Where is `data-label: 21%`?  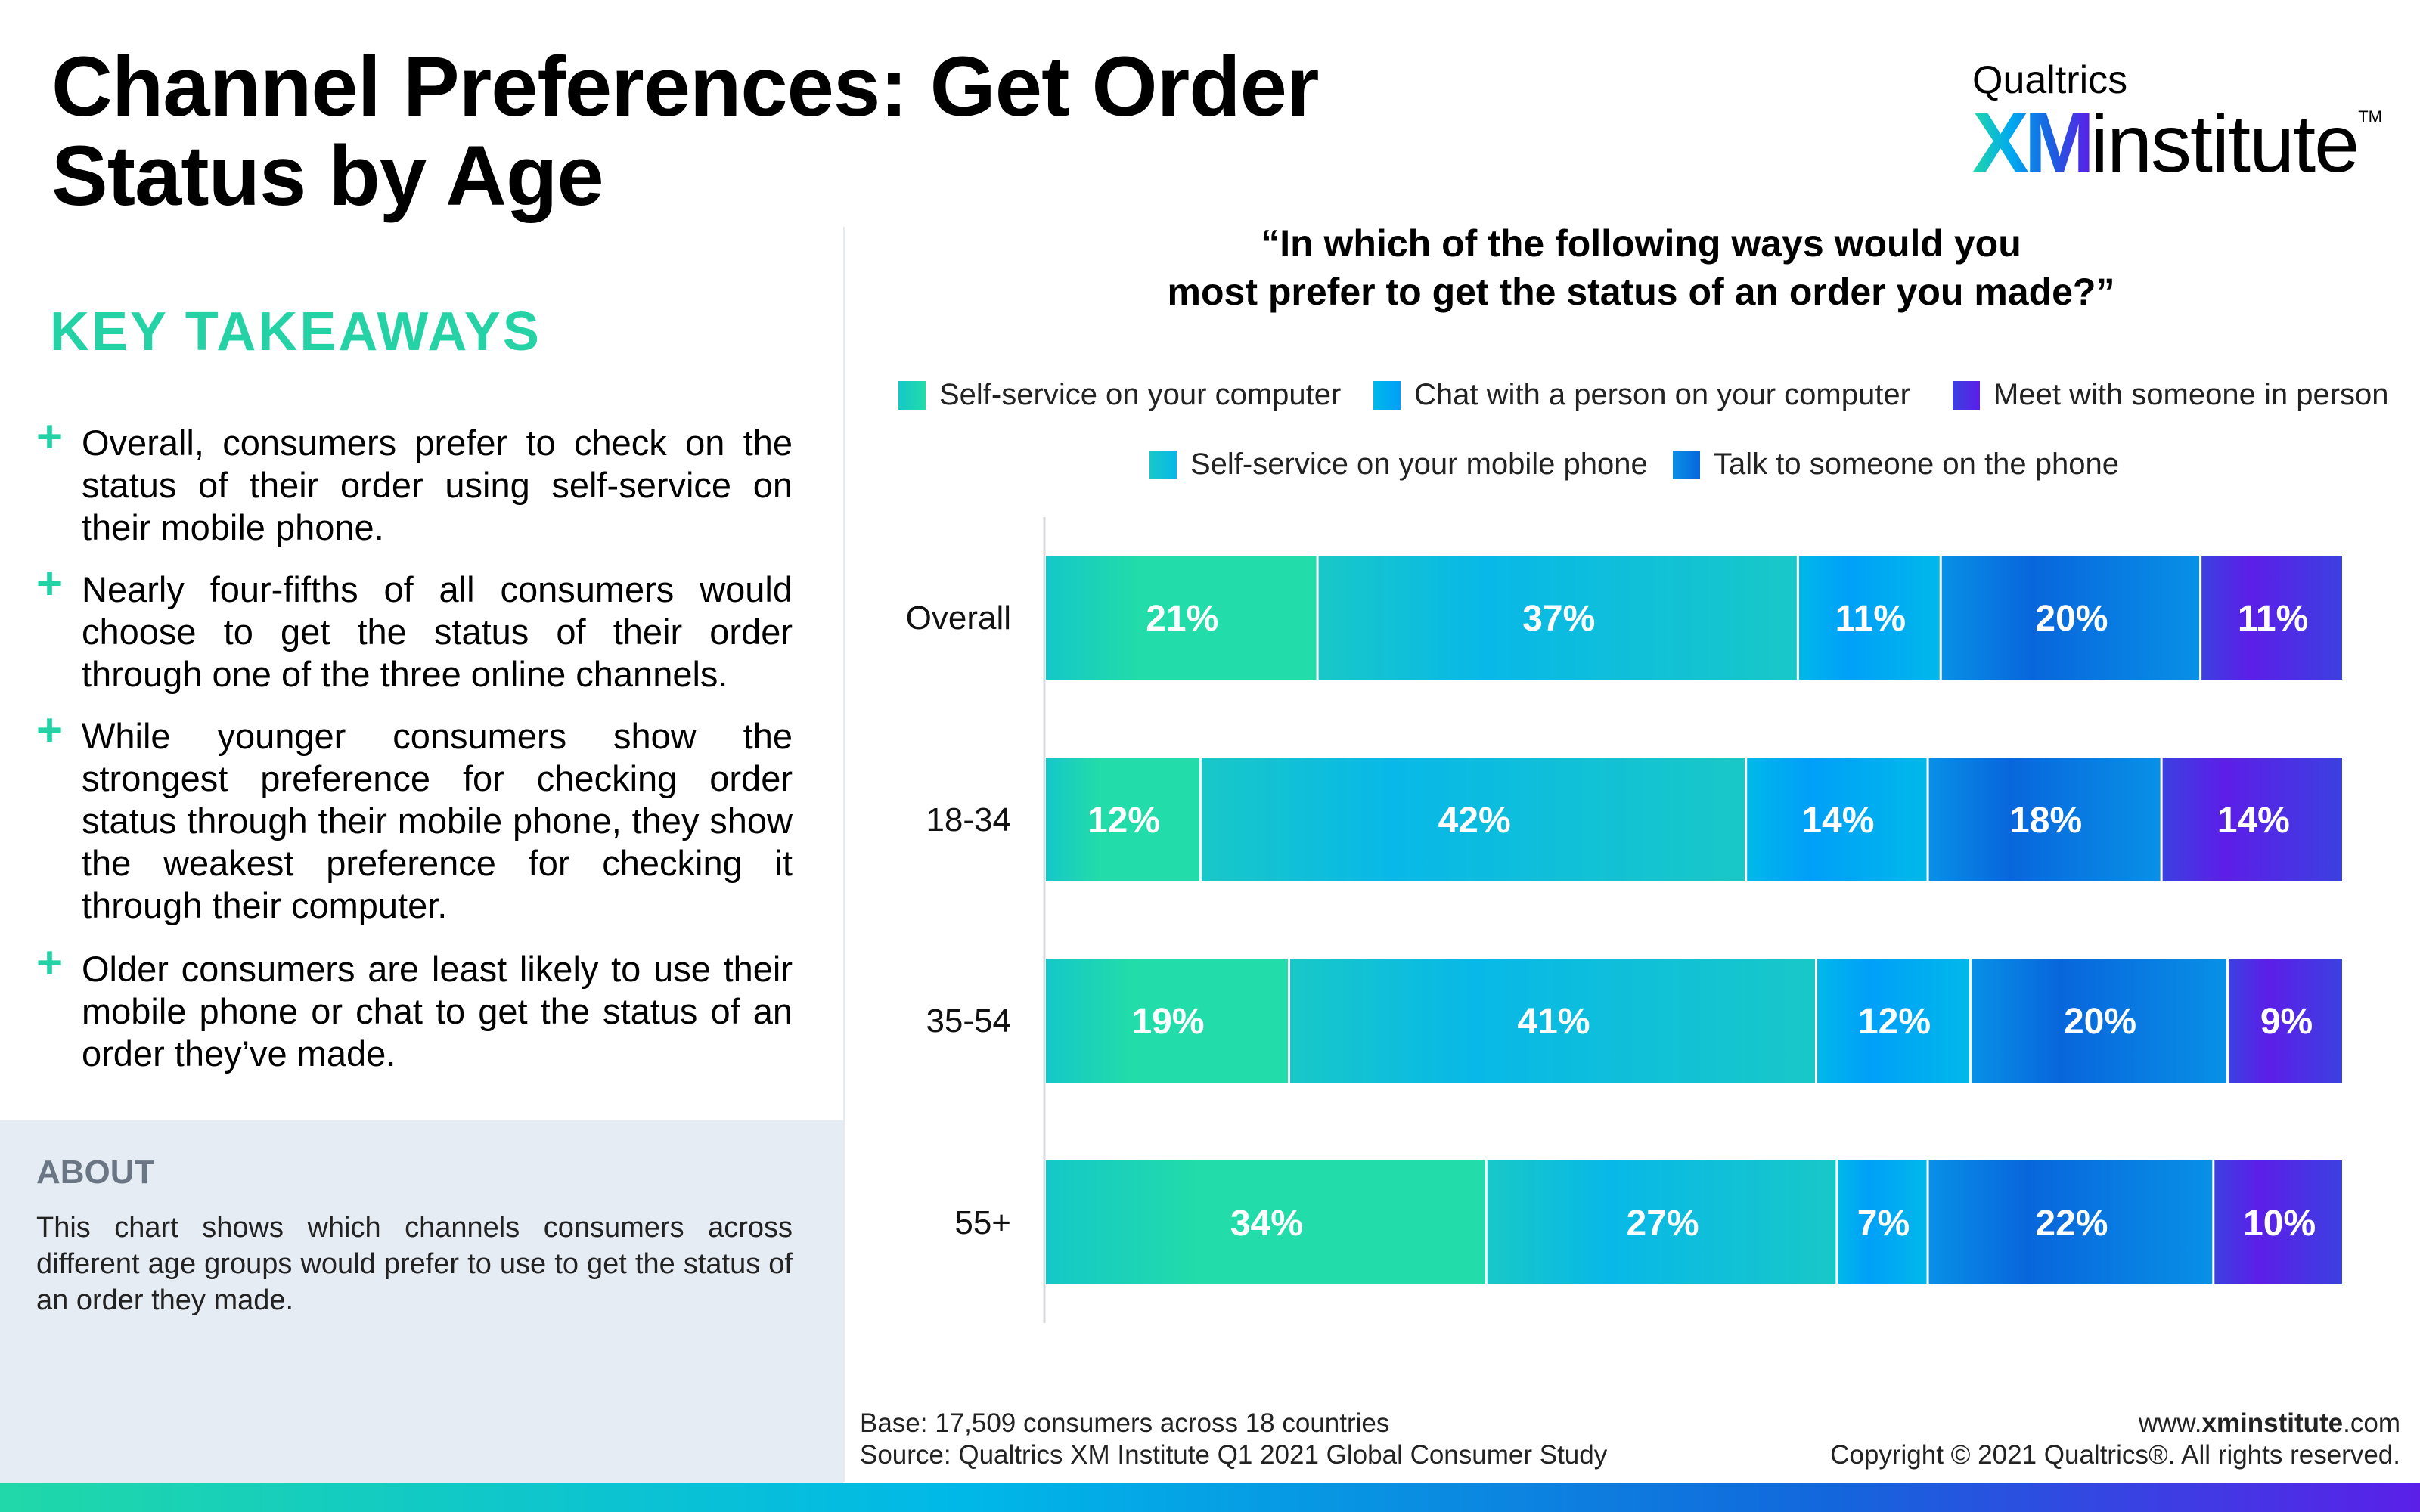
data-label: 21% is located at coordinates (1182, 619).